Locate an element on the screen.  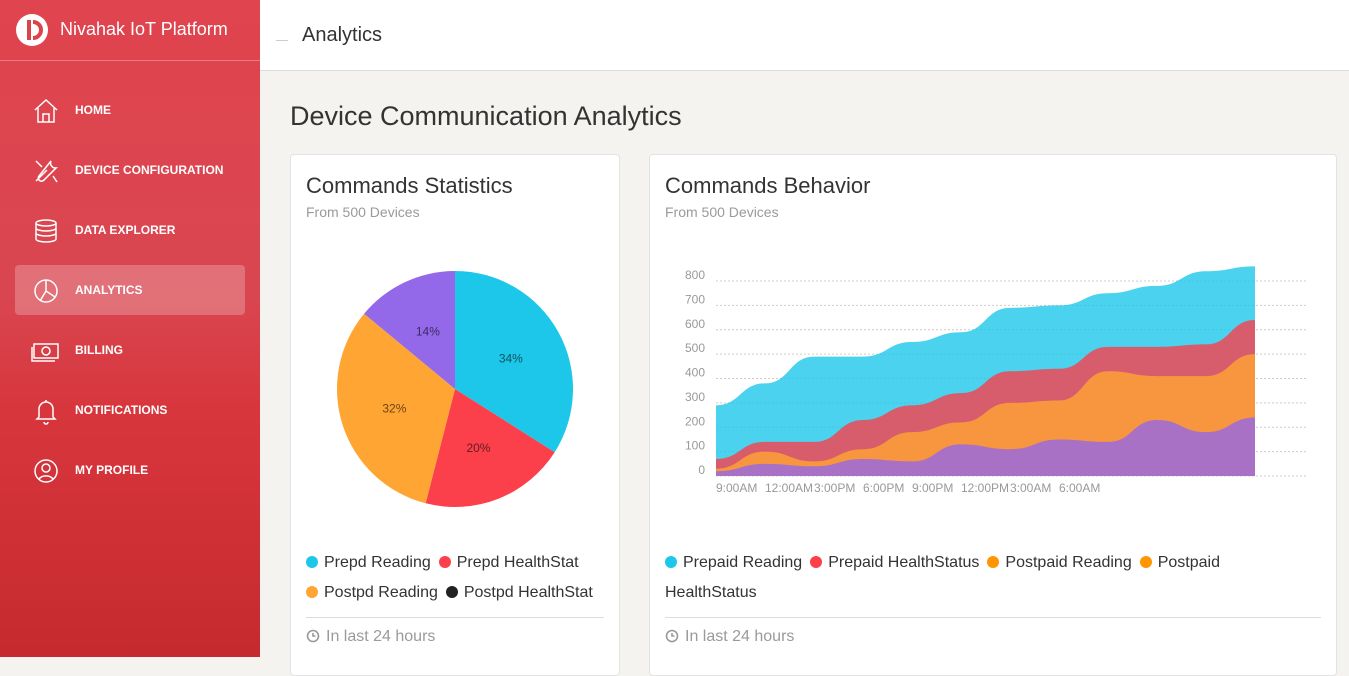
legend-item: Prepaid Reading is located at coordinates (733, 562).